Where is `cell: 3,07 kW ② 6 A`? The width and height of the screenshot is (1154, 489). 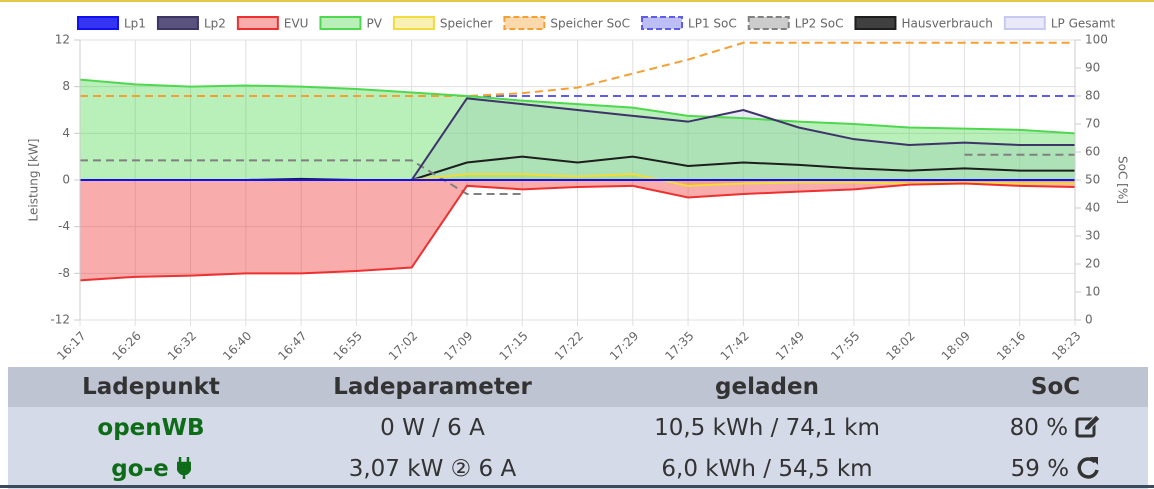
cell: 3,07 kW ② 6 A is located at coordinates (432, 468).